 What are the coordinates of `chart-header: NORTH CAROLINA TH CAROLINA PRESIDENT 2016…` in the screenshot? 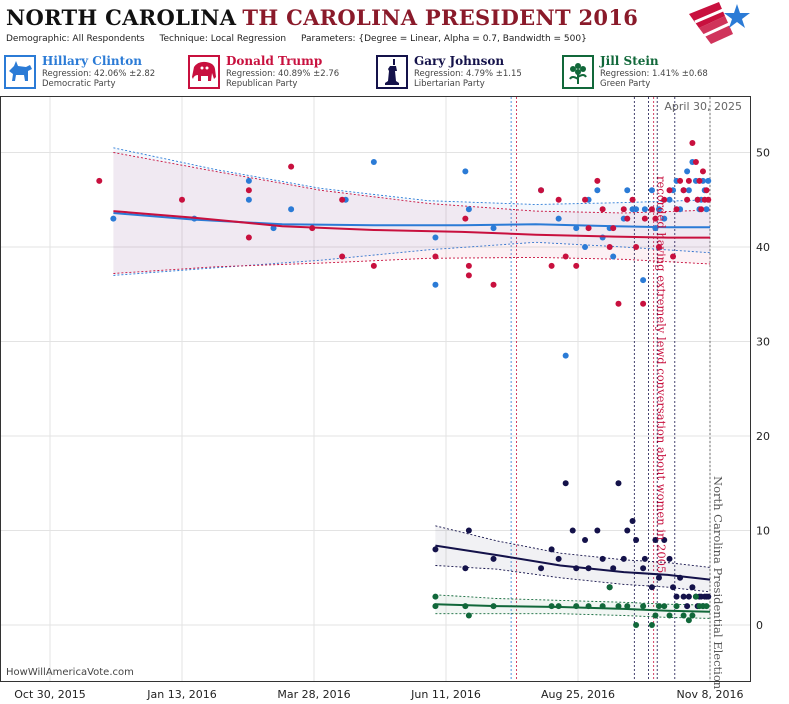 It's located at (394, 24).